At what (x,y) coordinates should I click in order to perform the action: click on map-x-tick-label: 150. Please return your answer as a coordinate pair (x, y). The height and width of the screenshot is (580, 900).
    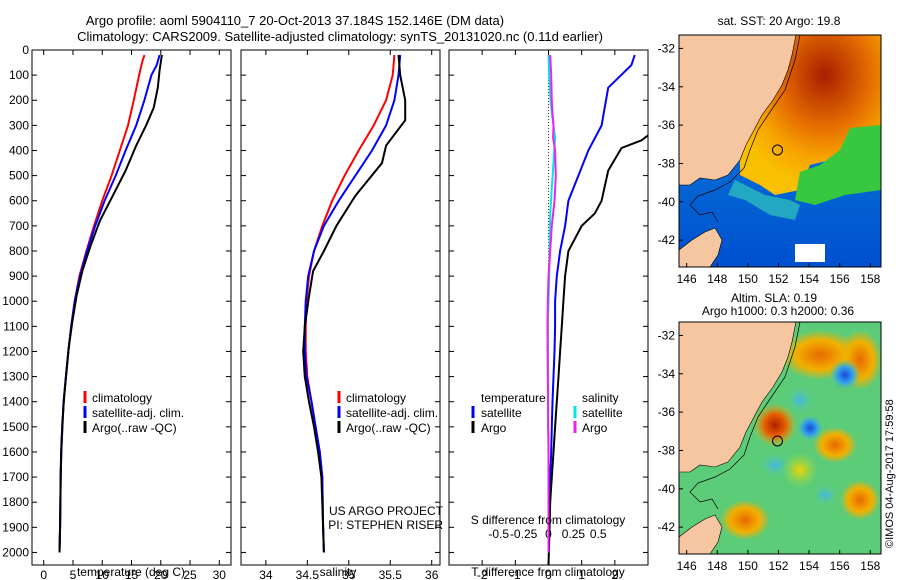
    Looking at the image, I should click on (748, 279).